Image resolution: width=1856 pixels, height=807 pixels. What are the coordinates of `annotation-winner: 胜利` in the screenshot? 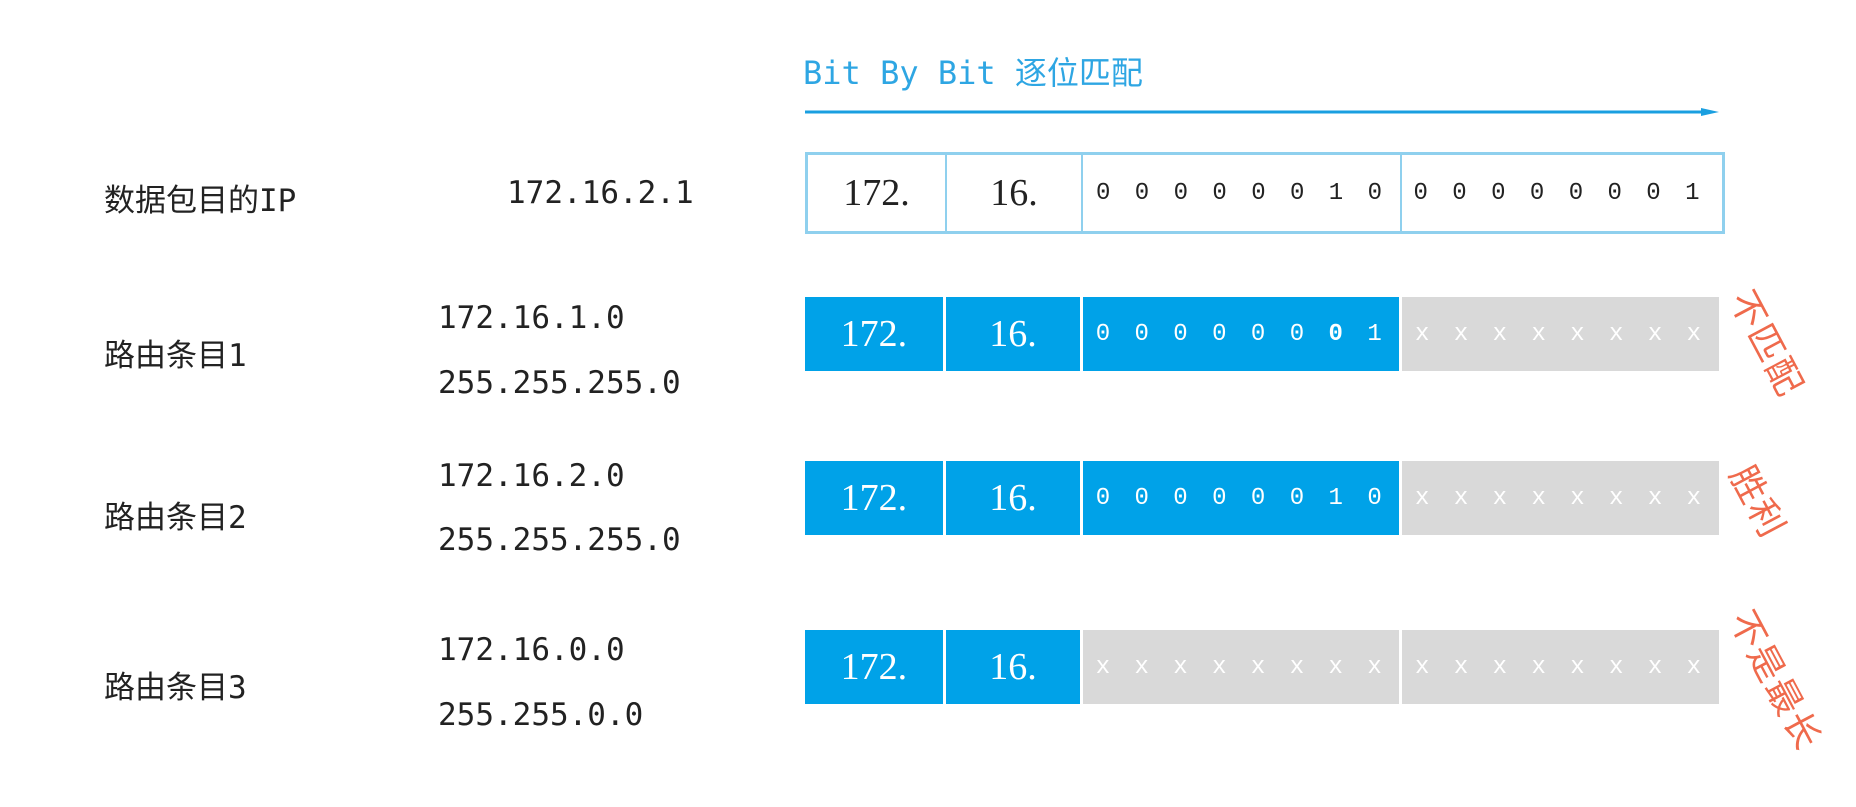 It's located at (1756, 502).